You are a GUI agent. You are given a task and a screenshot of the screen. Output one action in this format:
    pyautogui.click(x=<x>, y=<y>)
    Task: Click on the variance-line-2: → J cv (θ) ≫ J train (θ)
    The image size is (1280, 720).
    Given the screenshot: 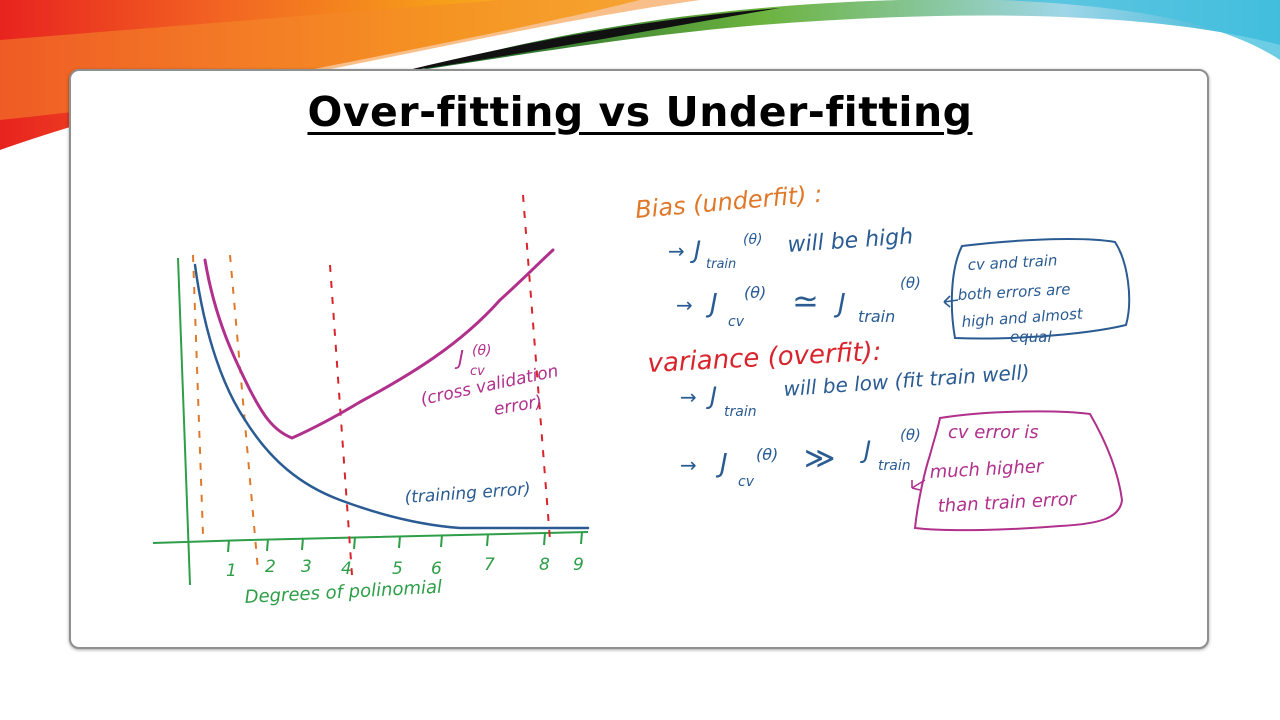 What is the action you would take?
    pyautogui.click(x=800, y=458)
    